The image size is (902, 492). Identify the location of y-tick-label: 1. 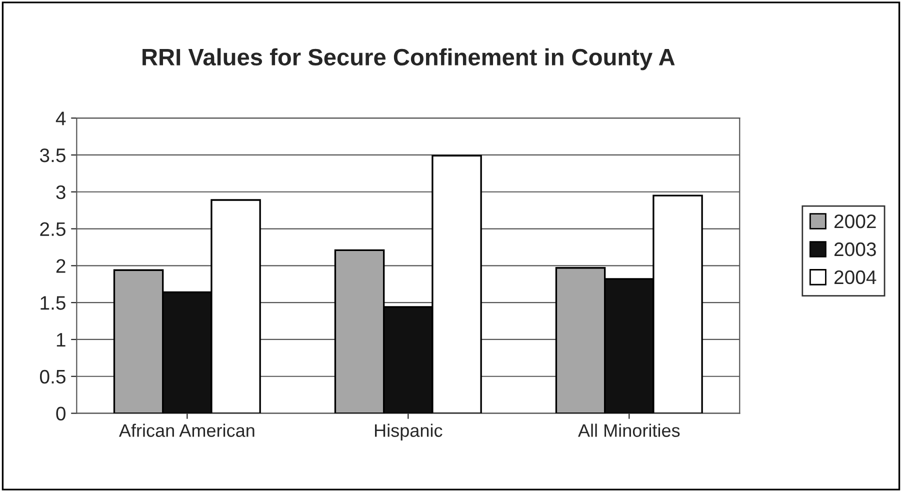
(61, 340).